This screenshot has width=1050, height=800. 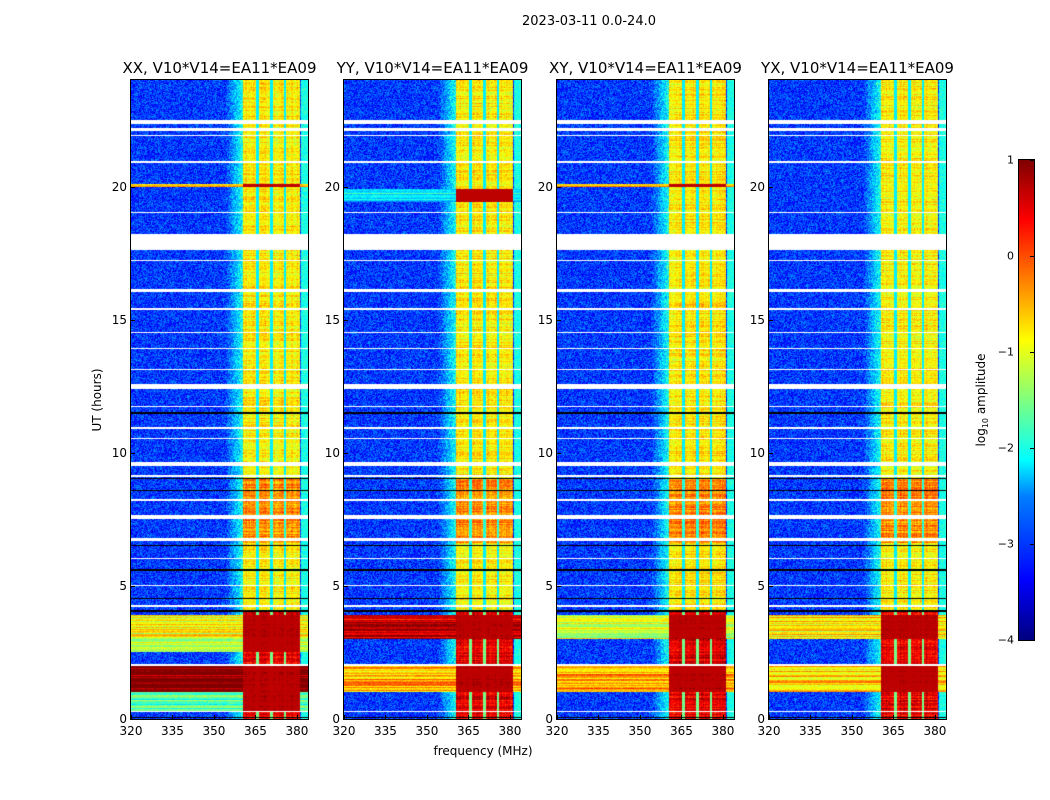 What do you see at coordinates (980, 437) in the screenshot?
I see `colorbar-label-log: log` at bounding box center [980, 437].